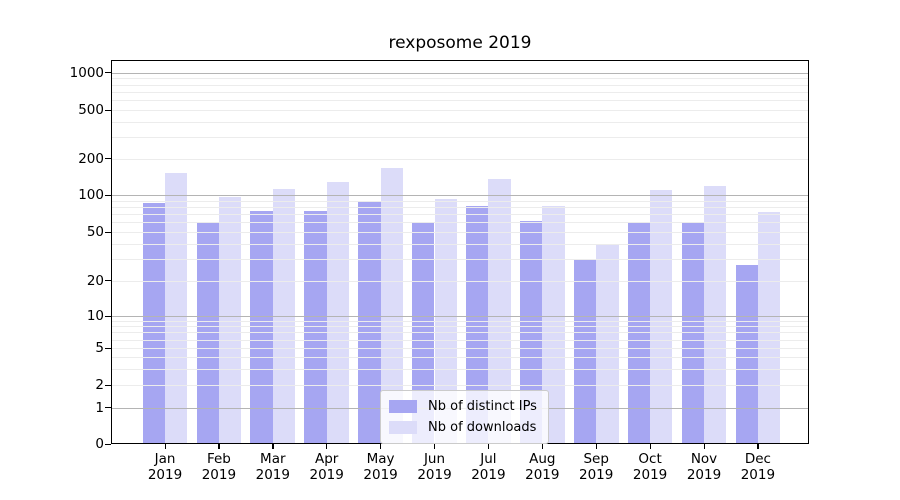 Image resolution: width=900 pixels, height=500 pixels. Describe the element at coordinates (403, 406) in the screenshot. I see `legend-swatch-distinct-ips` at that location.